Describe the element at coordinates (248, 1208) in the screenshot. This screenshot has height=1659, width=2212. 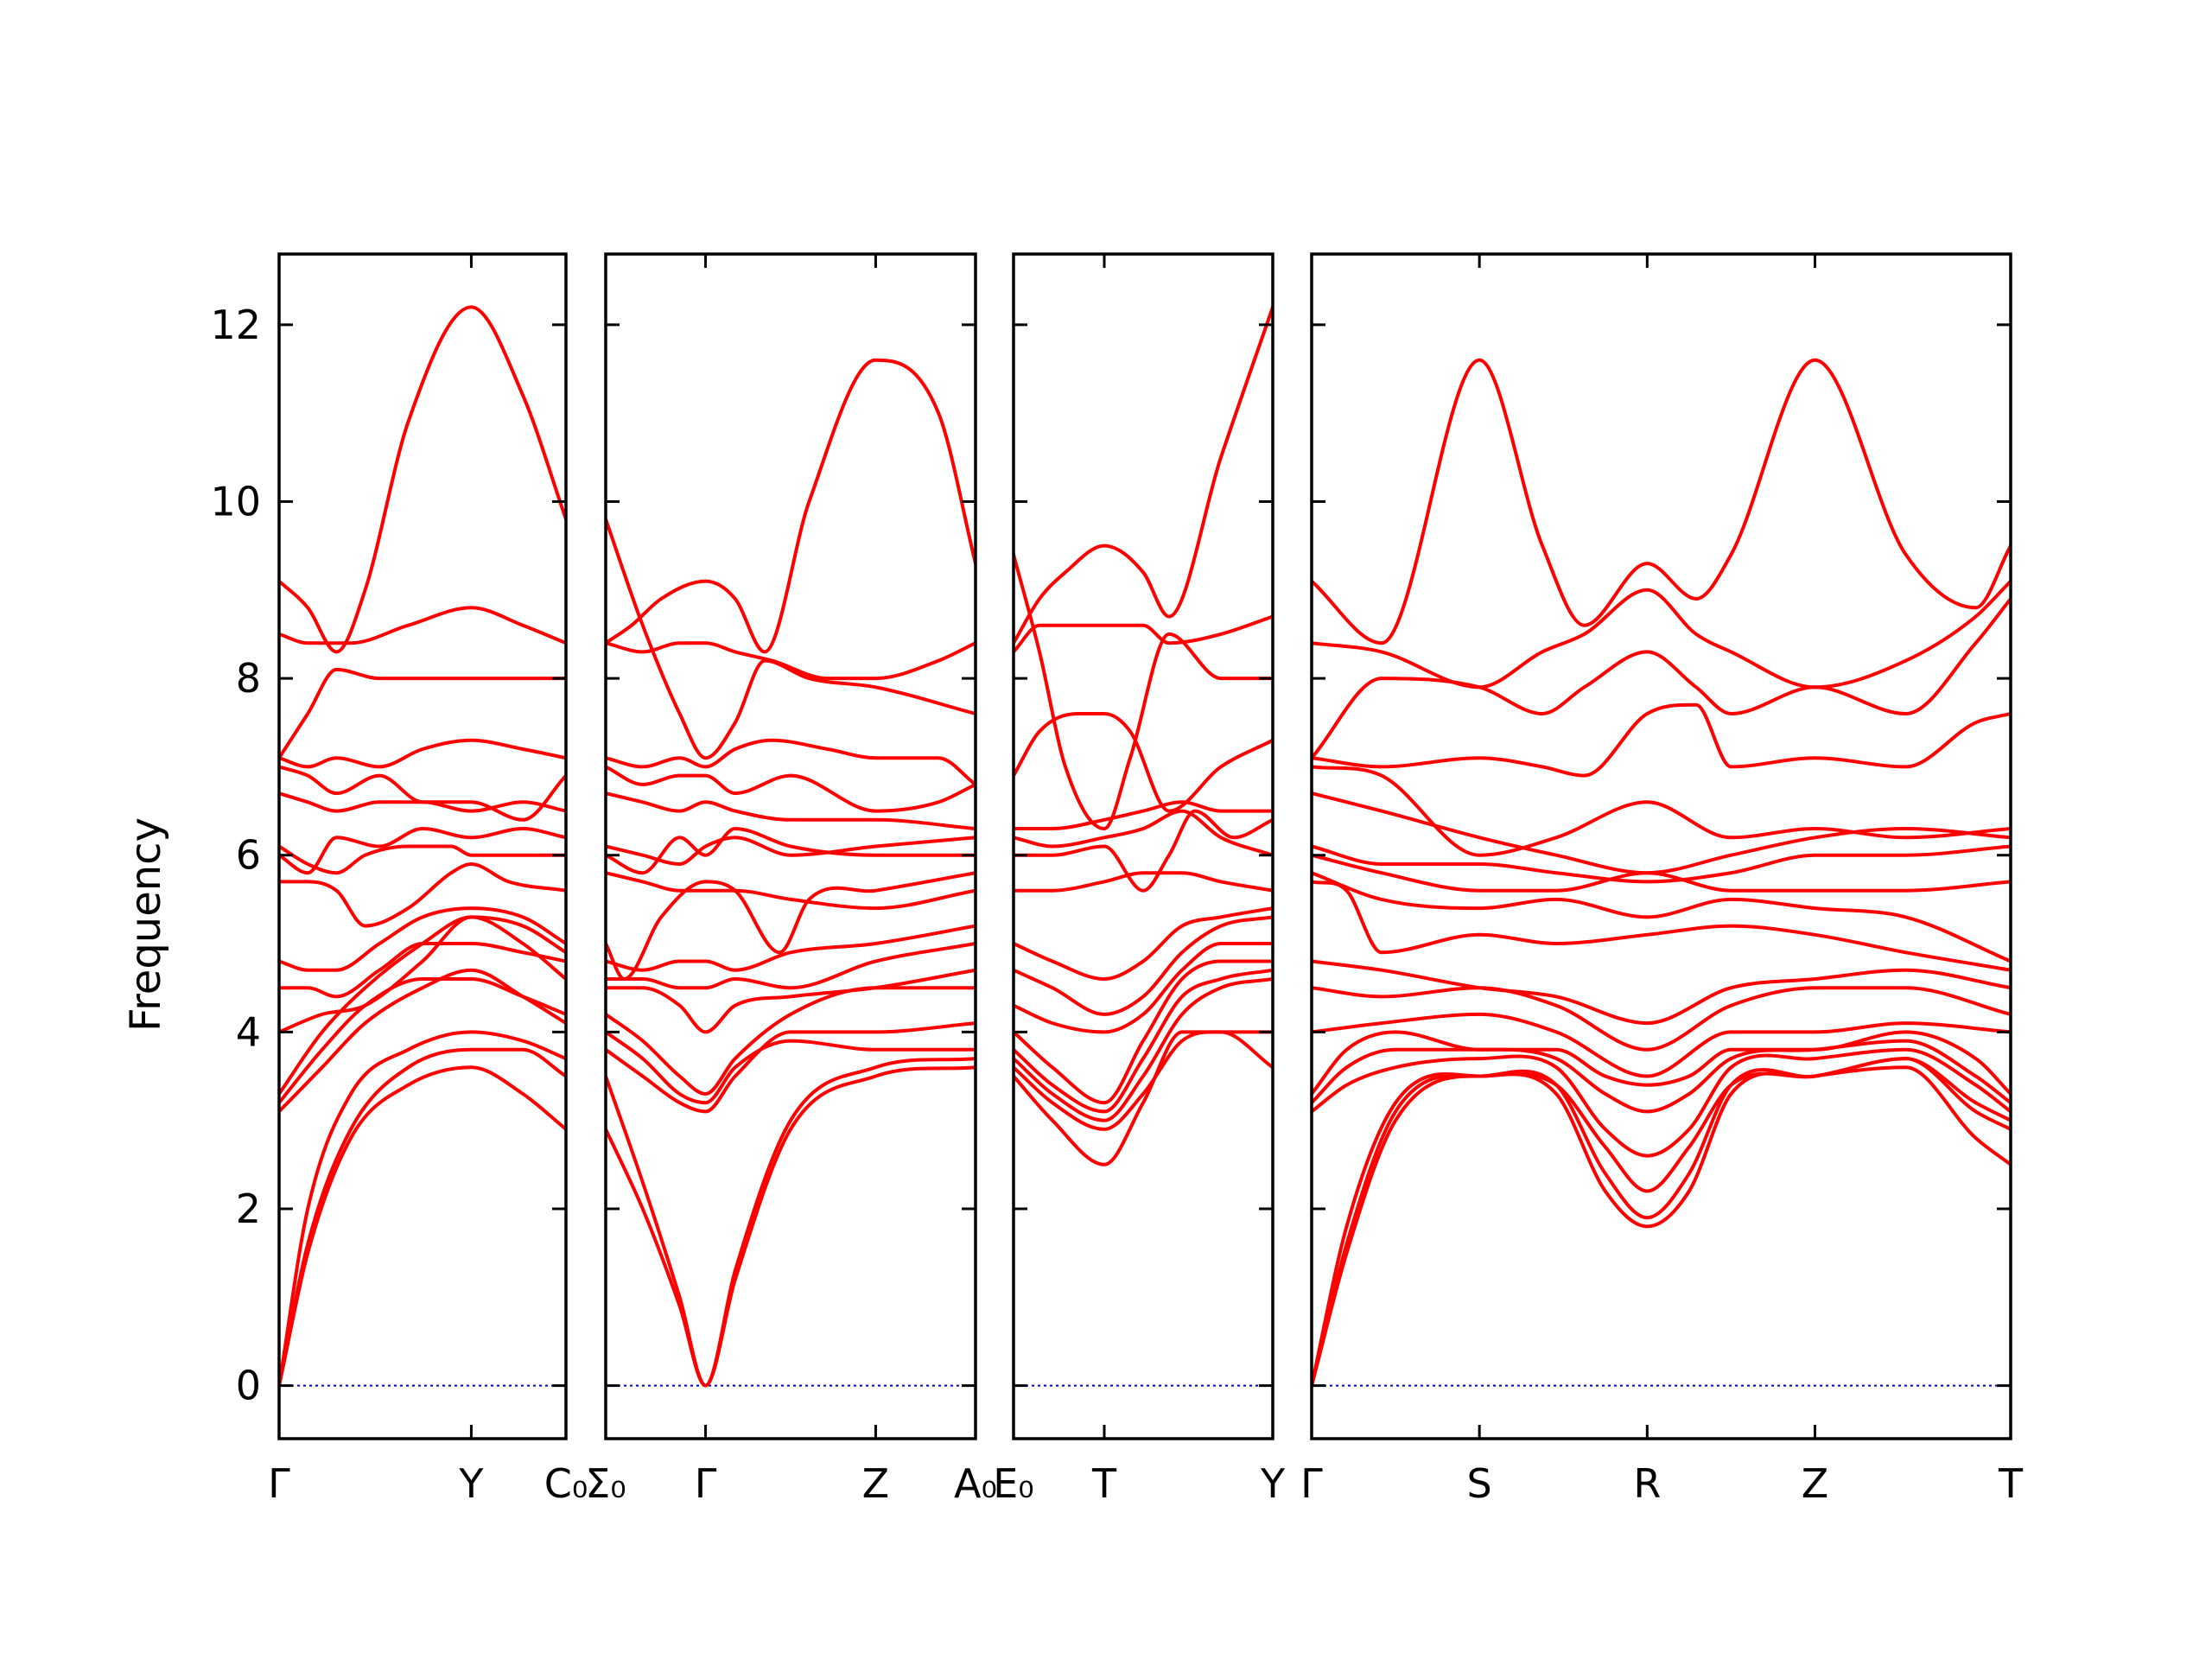
I see `y-tick-label: 2` at that location.